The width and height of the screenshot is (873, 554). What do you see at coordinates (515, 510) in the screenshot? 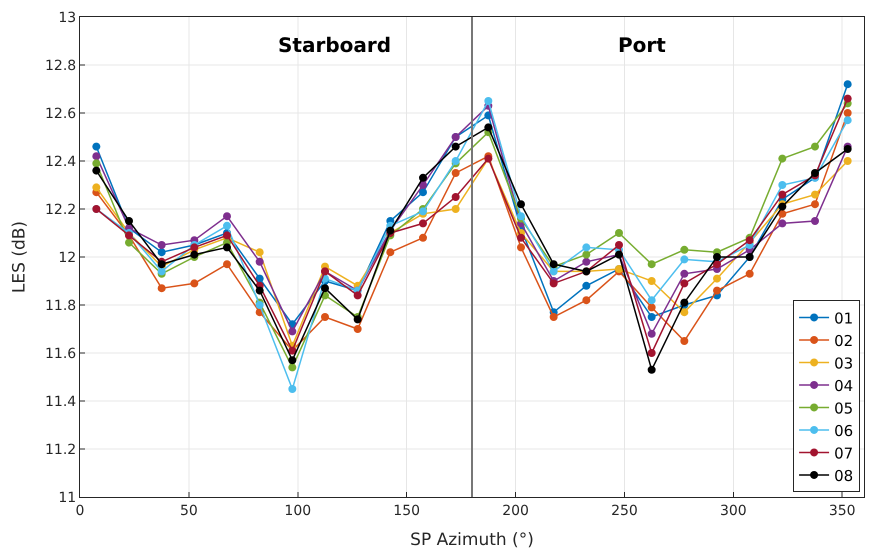
I see `x-tick-label: 200` at bounding box center [515, 510].